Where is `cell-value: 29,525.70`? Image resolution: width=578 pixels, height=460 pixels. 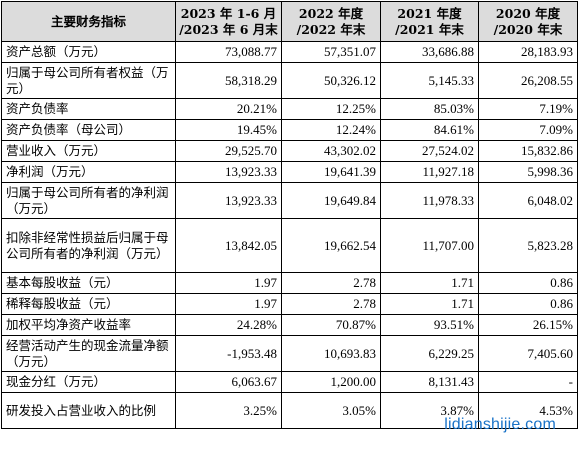
cell-value: 29,525.70 is located at coordinates (228, 151).